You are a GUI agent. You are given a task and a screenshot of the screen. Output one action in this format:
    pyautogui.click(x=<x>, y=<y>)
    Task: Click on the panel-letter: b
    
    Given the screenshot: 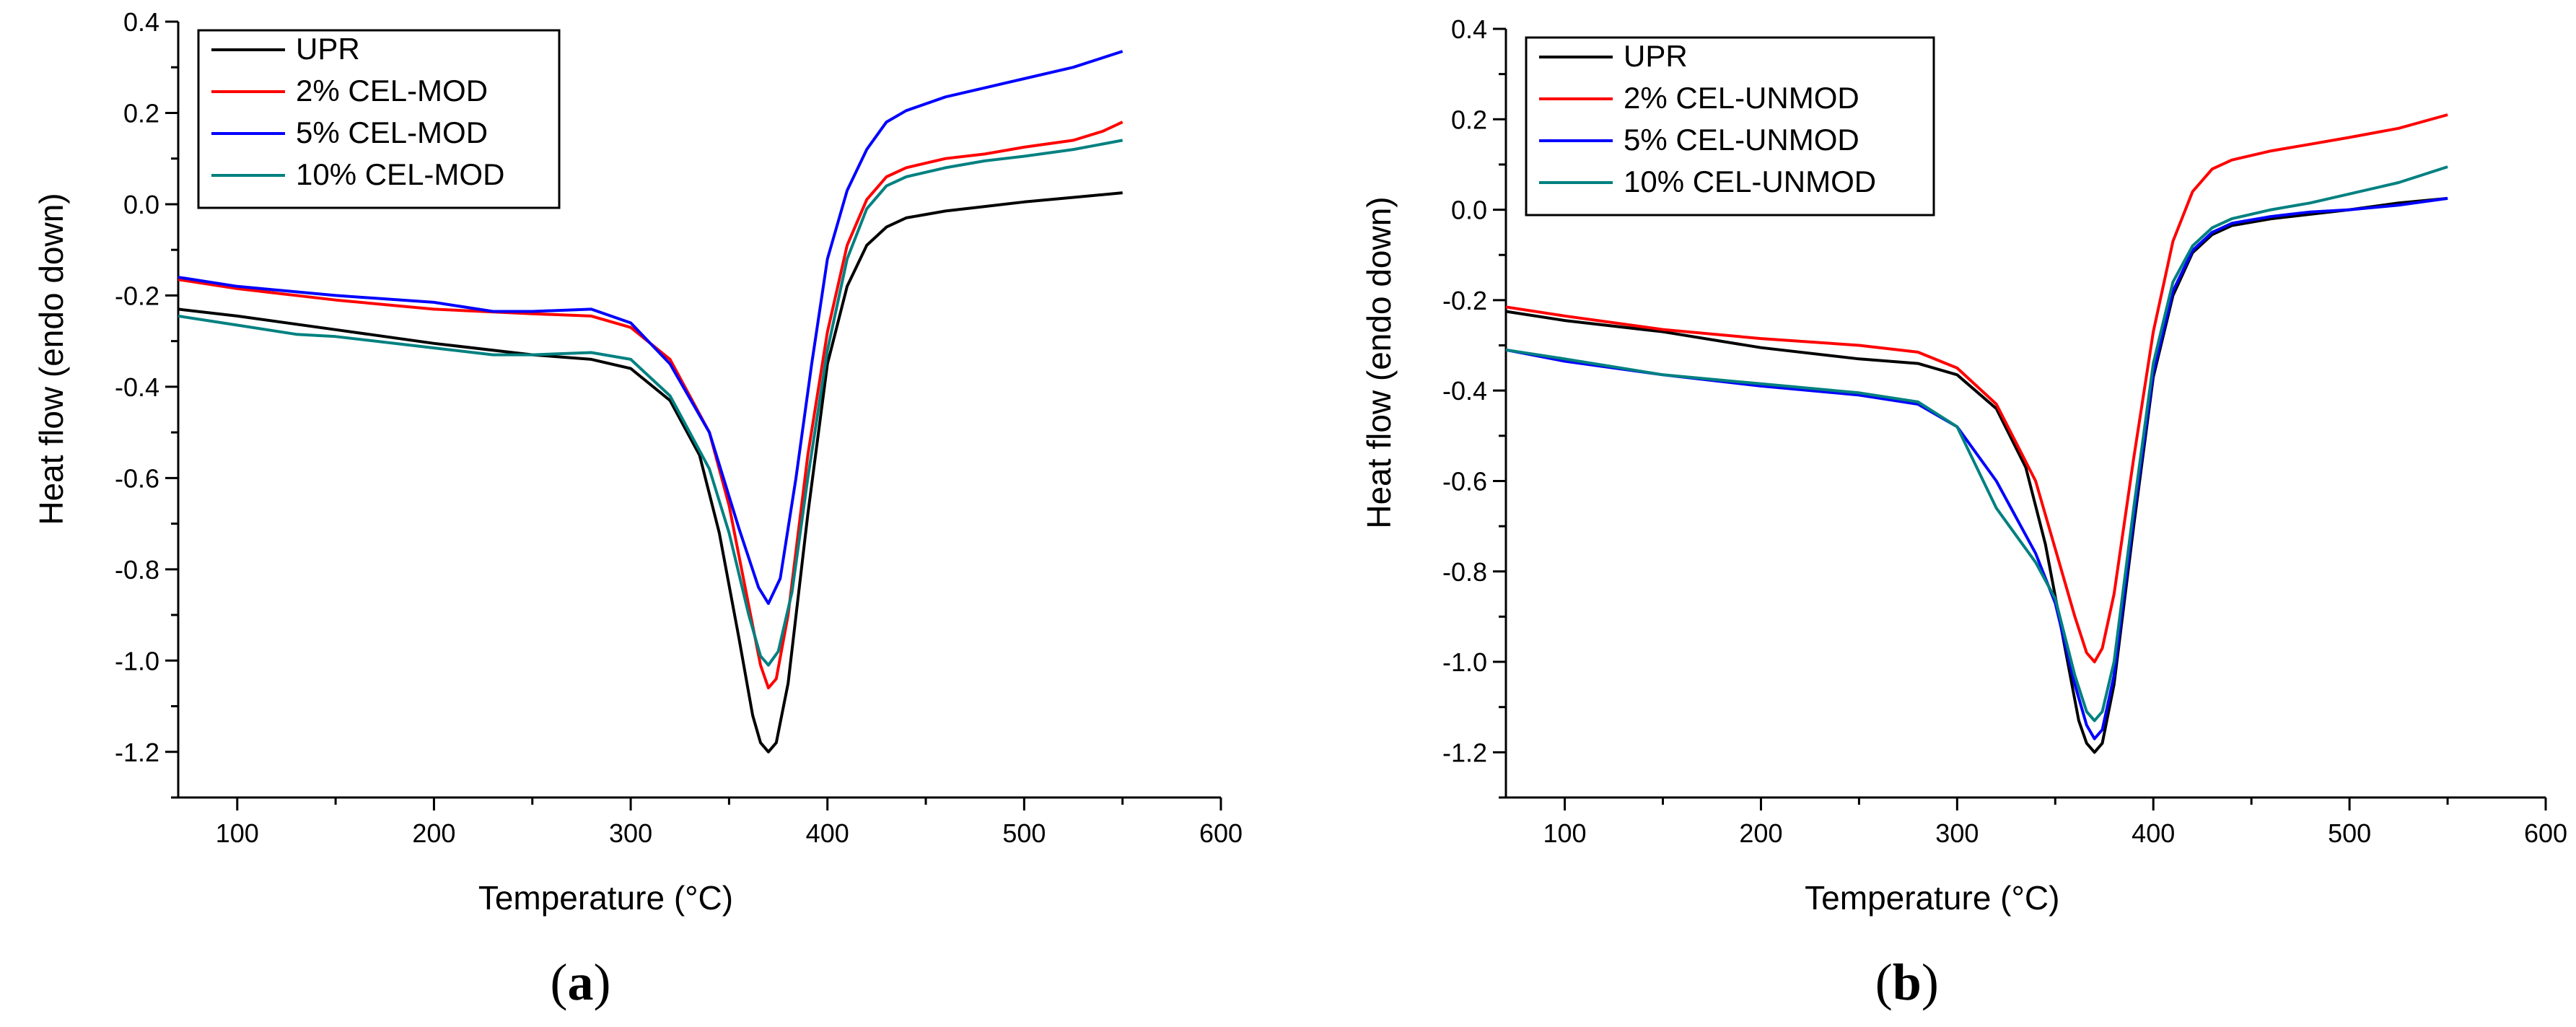 What is the action you would take?
    pyautogui.click(x=1907, y=982)
    